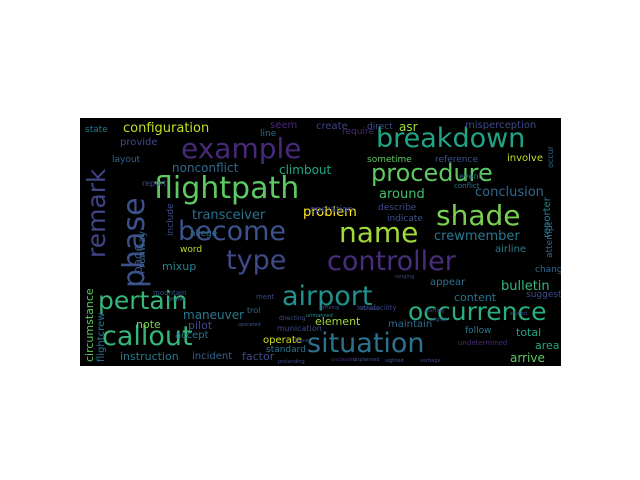 This screenshot has width=640, height=480. What do you see at coordinates (249, 325) in the screenshot?
I see `word: operated` at bounding box center [249, 325].